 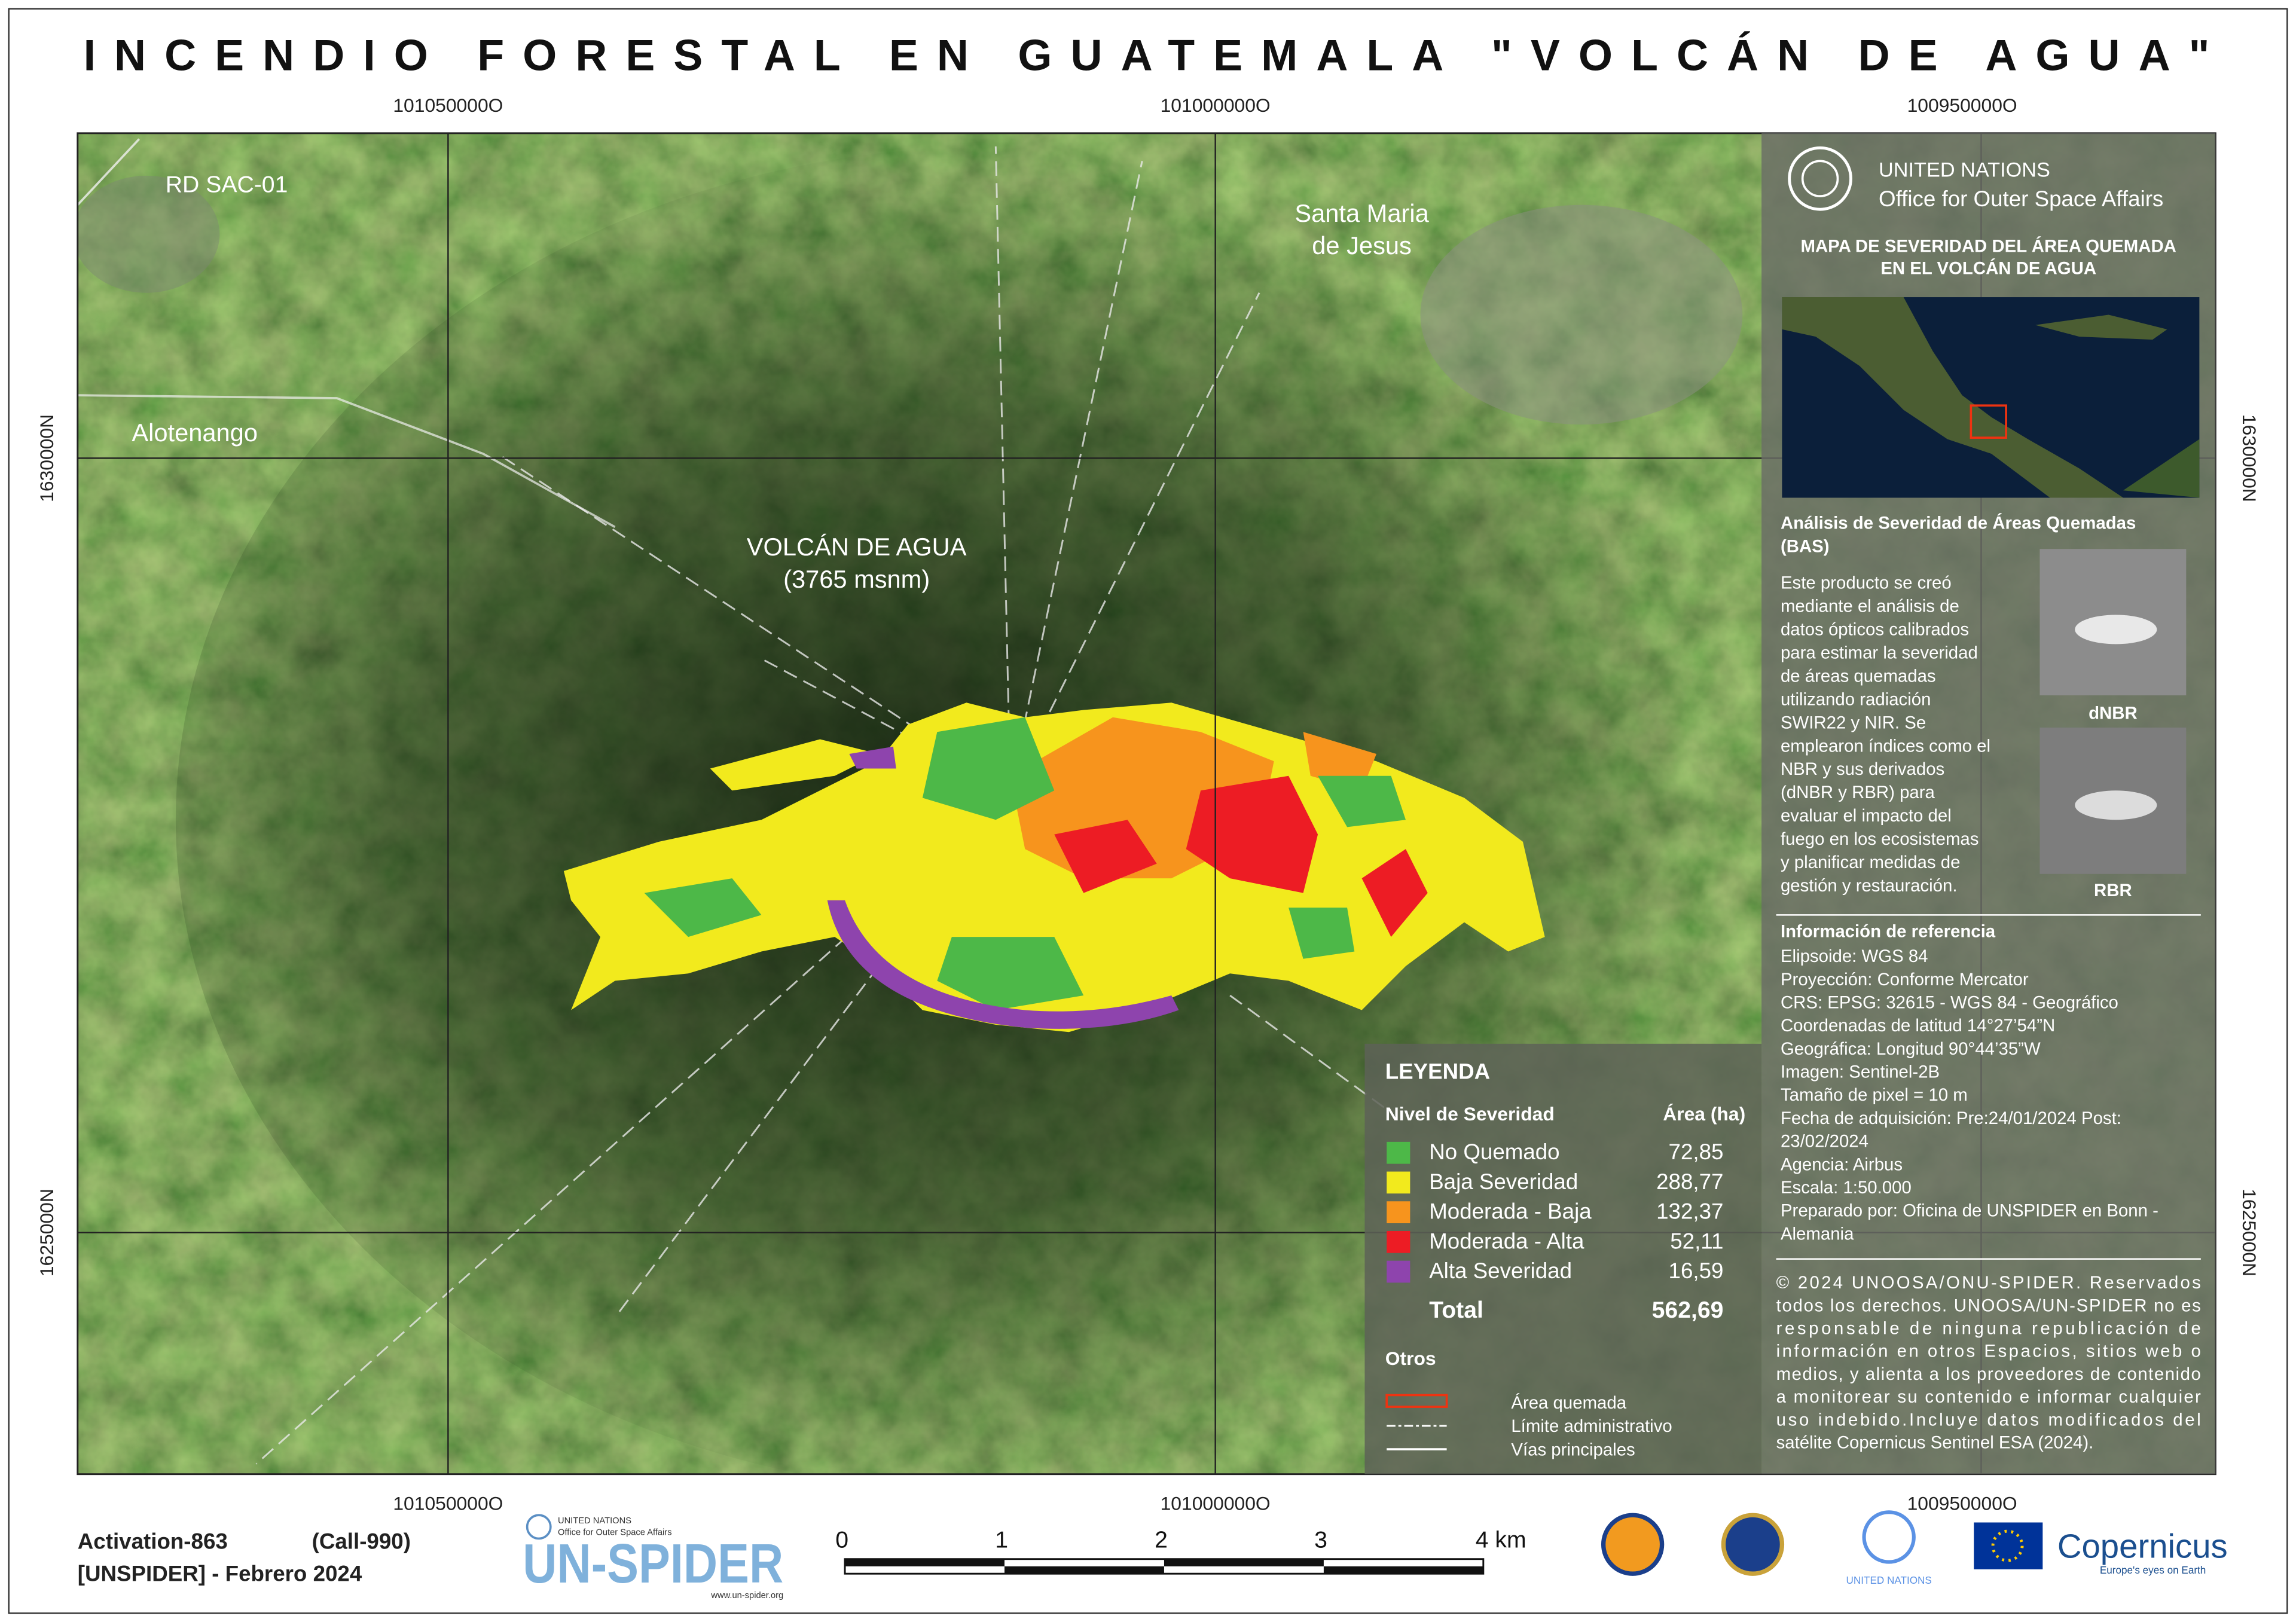 What do you see at coordinates (1180, 1540) in the screenshot?
I see `scale-labels: 0 1 2 3 4 km` at bounding box center [1180, 1540].